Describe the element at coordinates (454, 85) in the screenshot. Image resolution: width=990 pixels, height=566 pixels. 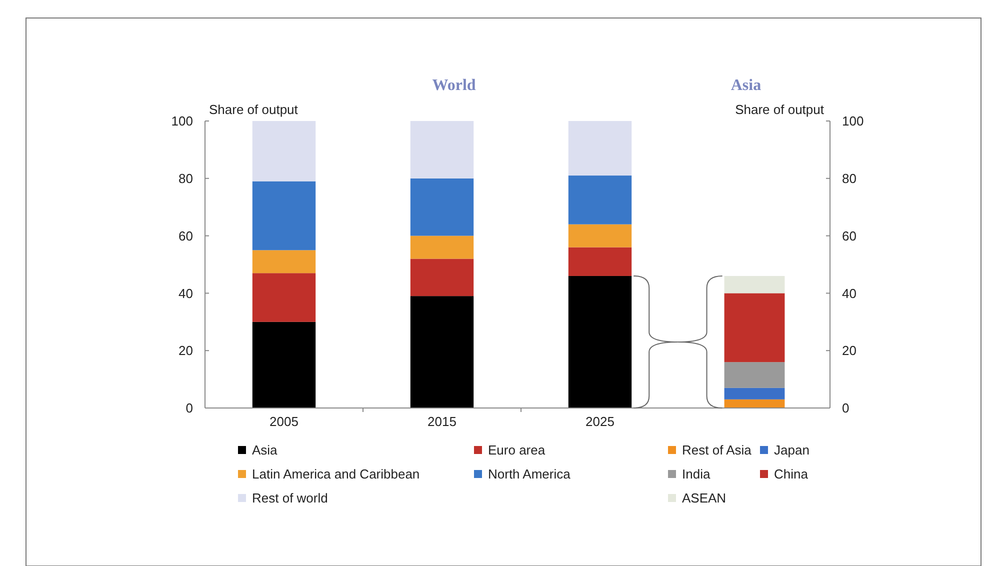
I see `chart-title: World` at that location.